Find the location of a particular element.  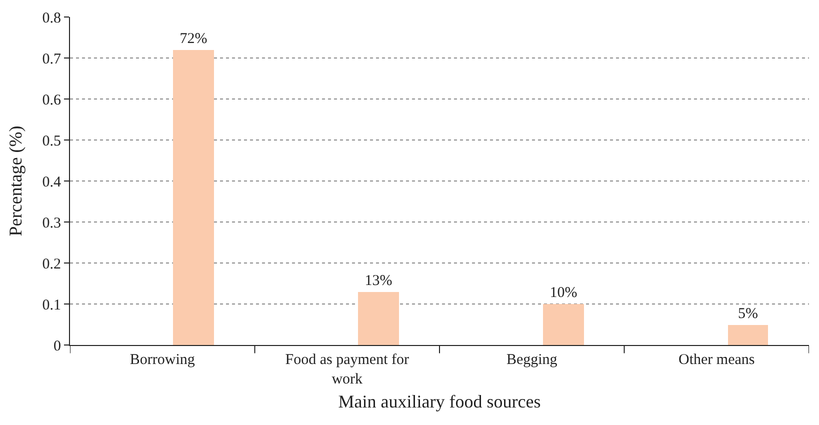

y-tick-label: 0.3 is located at coordinates (51, 223).